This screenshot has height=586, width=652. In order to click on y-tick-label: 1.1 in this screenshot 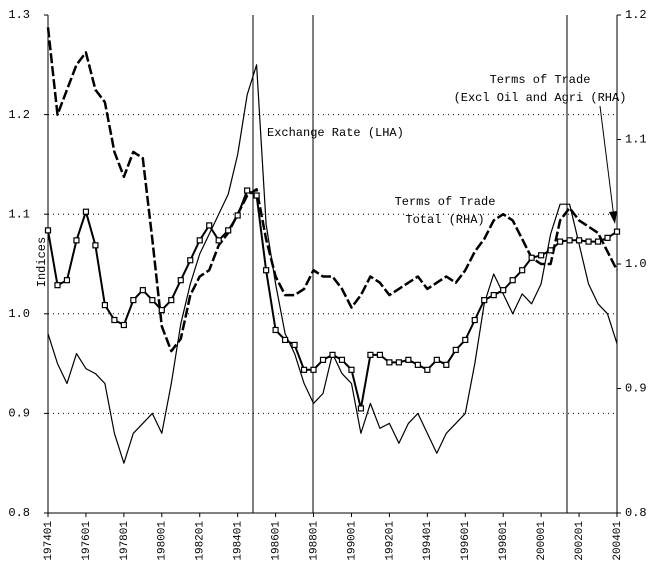, I will do `click(19, 214)`.